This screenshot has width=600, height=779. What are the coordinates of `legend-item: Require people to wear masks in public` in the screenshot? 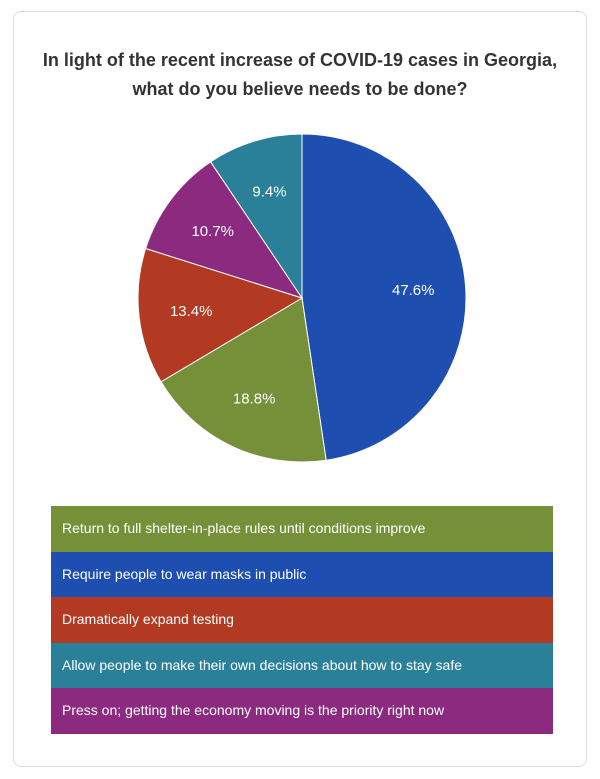 It's located at (302, 574).